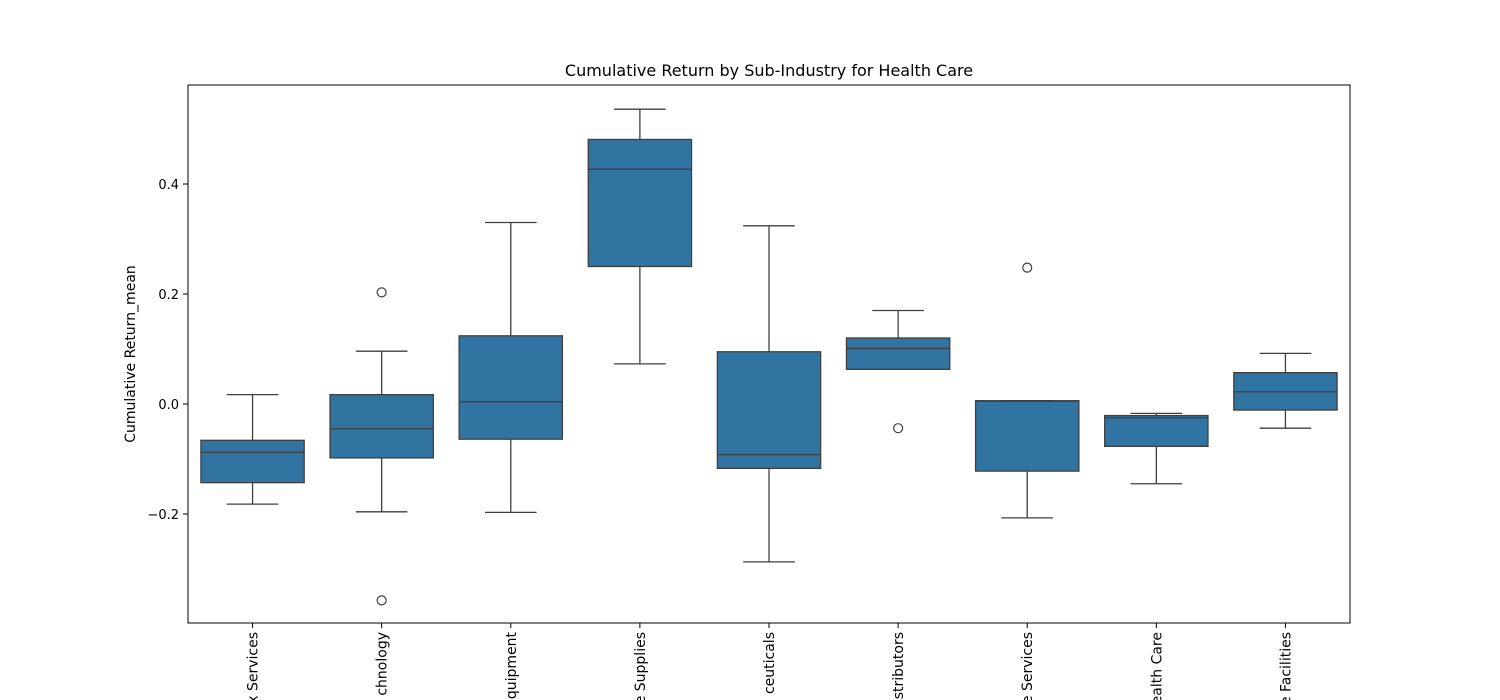 The width and height of the screenshot is (1500, 700). I want to click on x-tick-label: quipment, so click(512, 665).